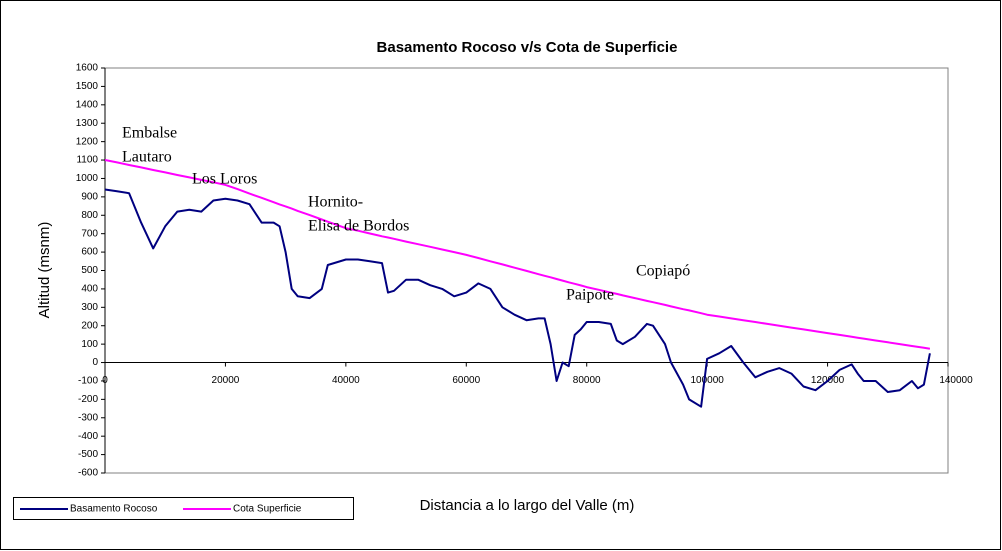 The height and width of the screenshot is (551, 1002). What do you see at coordinates (87, 178) in the screenshot?
I see `y-tick-label: 1000` at bounding box center [87, 178].